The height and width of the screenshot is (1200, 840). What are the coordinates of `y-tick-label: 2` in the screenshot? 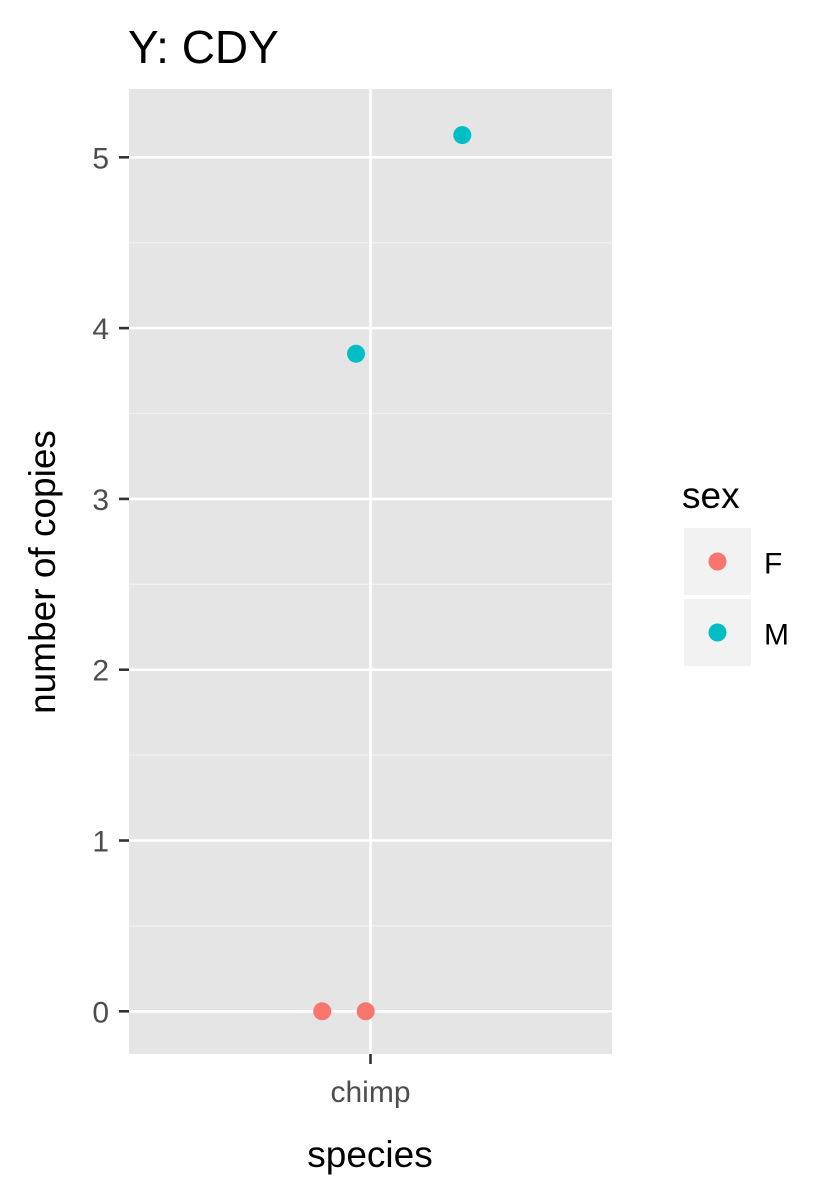 It's located at (100, 671).